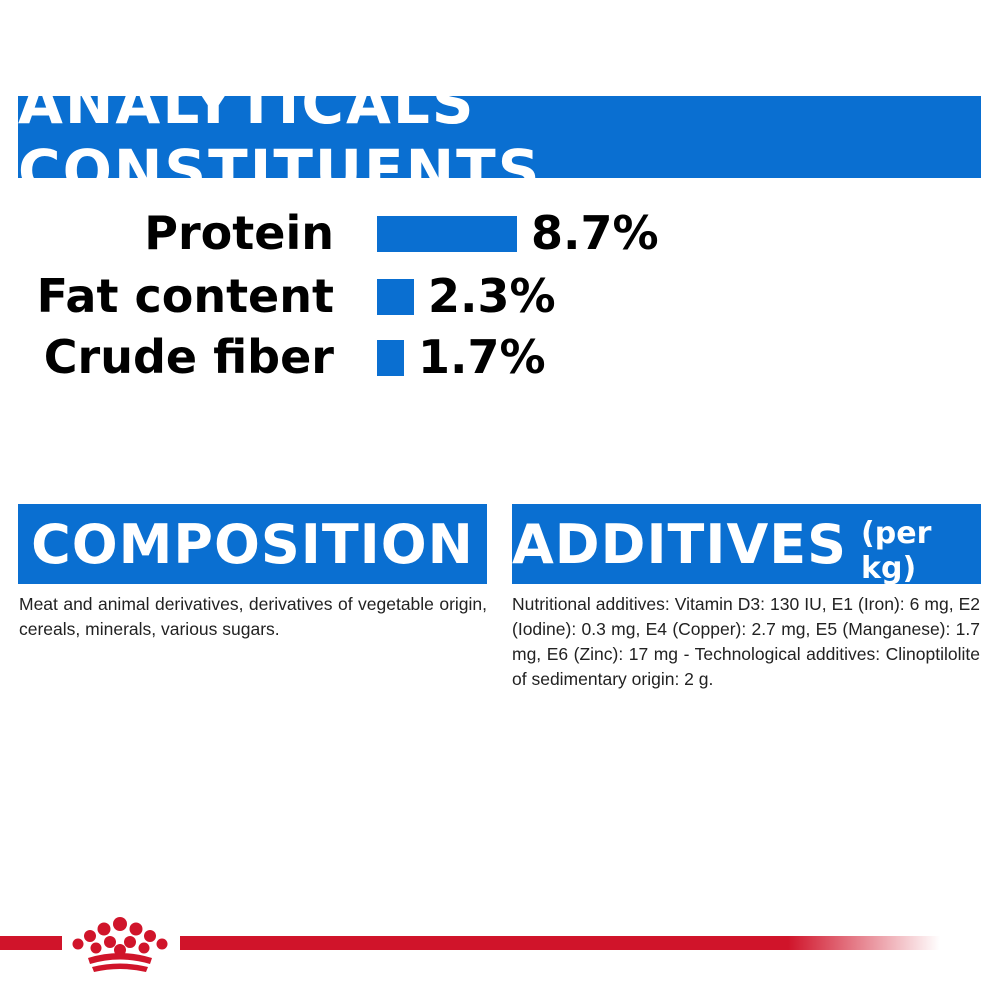  I want to click on analyticals-title: ANALYTICALS CONSTITUENTS, so click(280, 137).